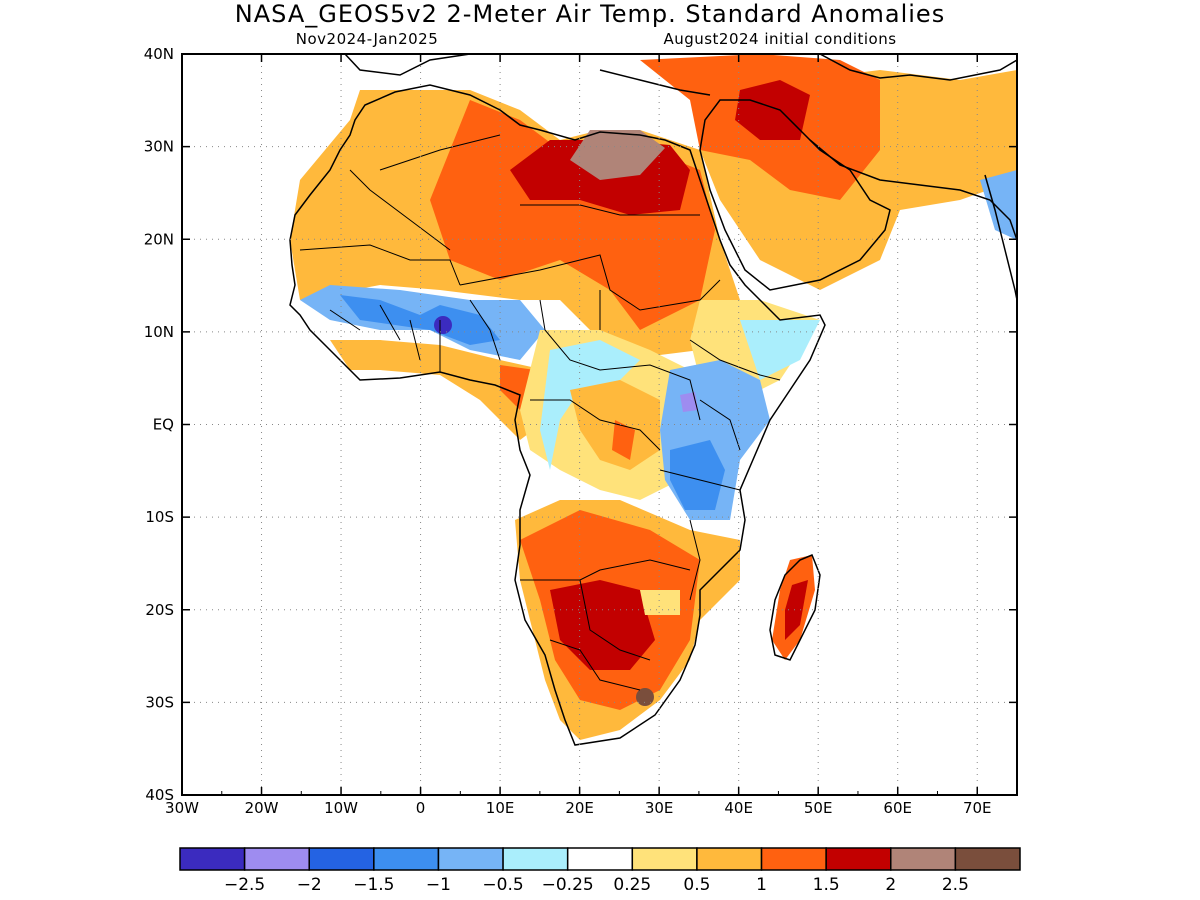 The image size is (1200, 900). What do you see at coordinates (579, 808) in the screenshot?
I see `x-tick-label: 20E` at bounding box center [579, 808].